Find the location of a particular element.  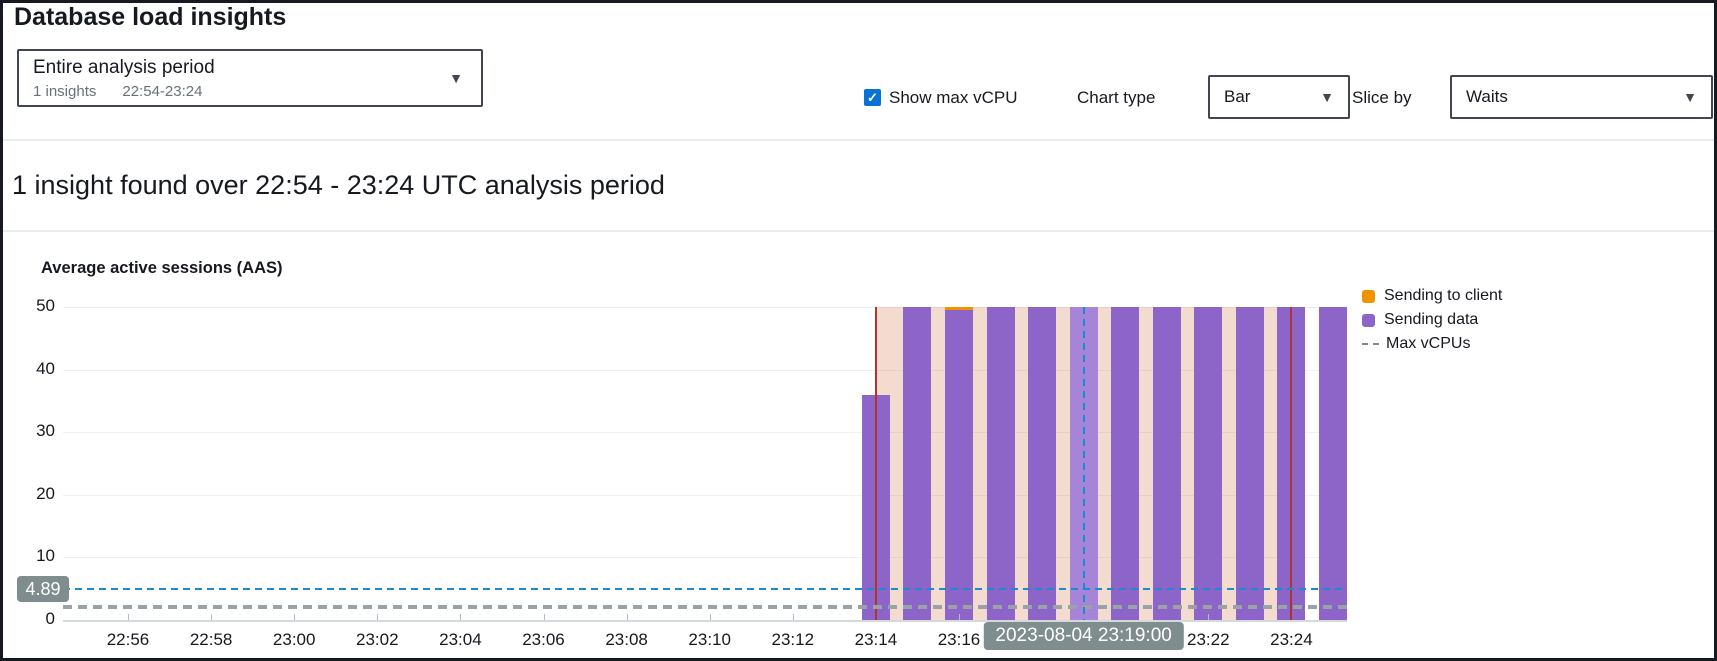

legend-item-max-vcpus: Max vCPUs is located at coordinates (1432, 344).